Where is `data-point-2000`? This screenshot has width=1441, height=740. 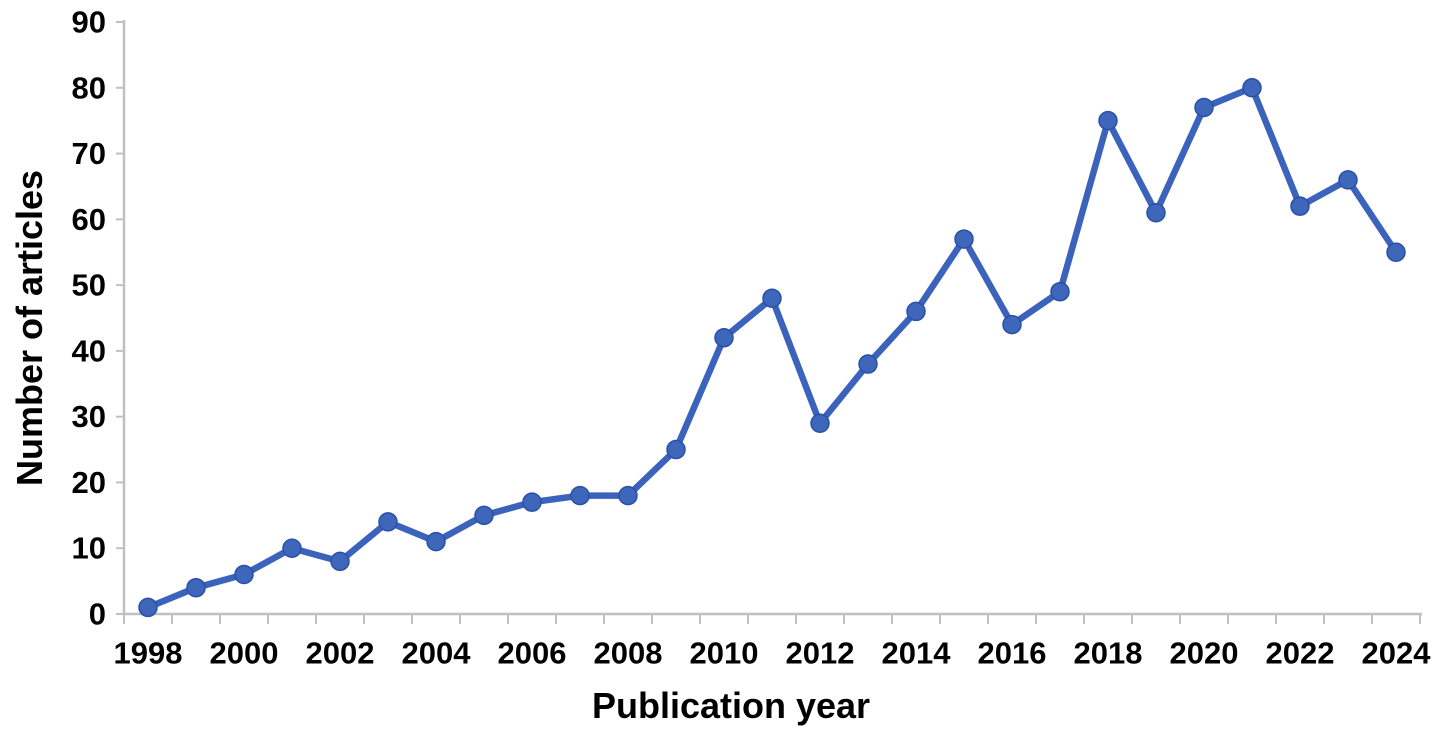
data-point-2000 is located at coordinates (244, 574).